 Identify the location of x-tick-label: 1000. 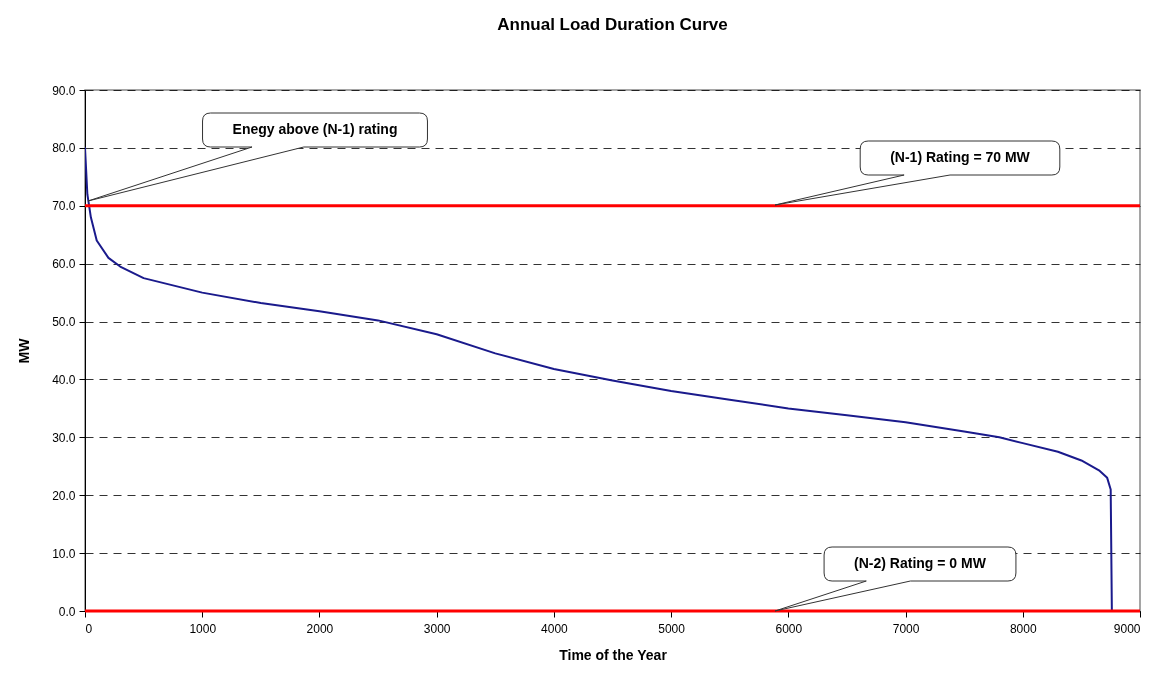
(203, 628).